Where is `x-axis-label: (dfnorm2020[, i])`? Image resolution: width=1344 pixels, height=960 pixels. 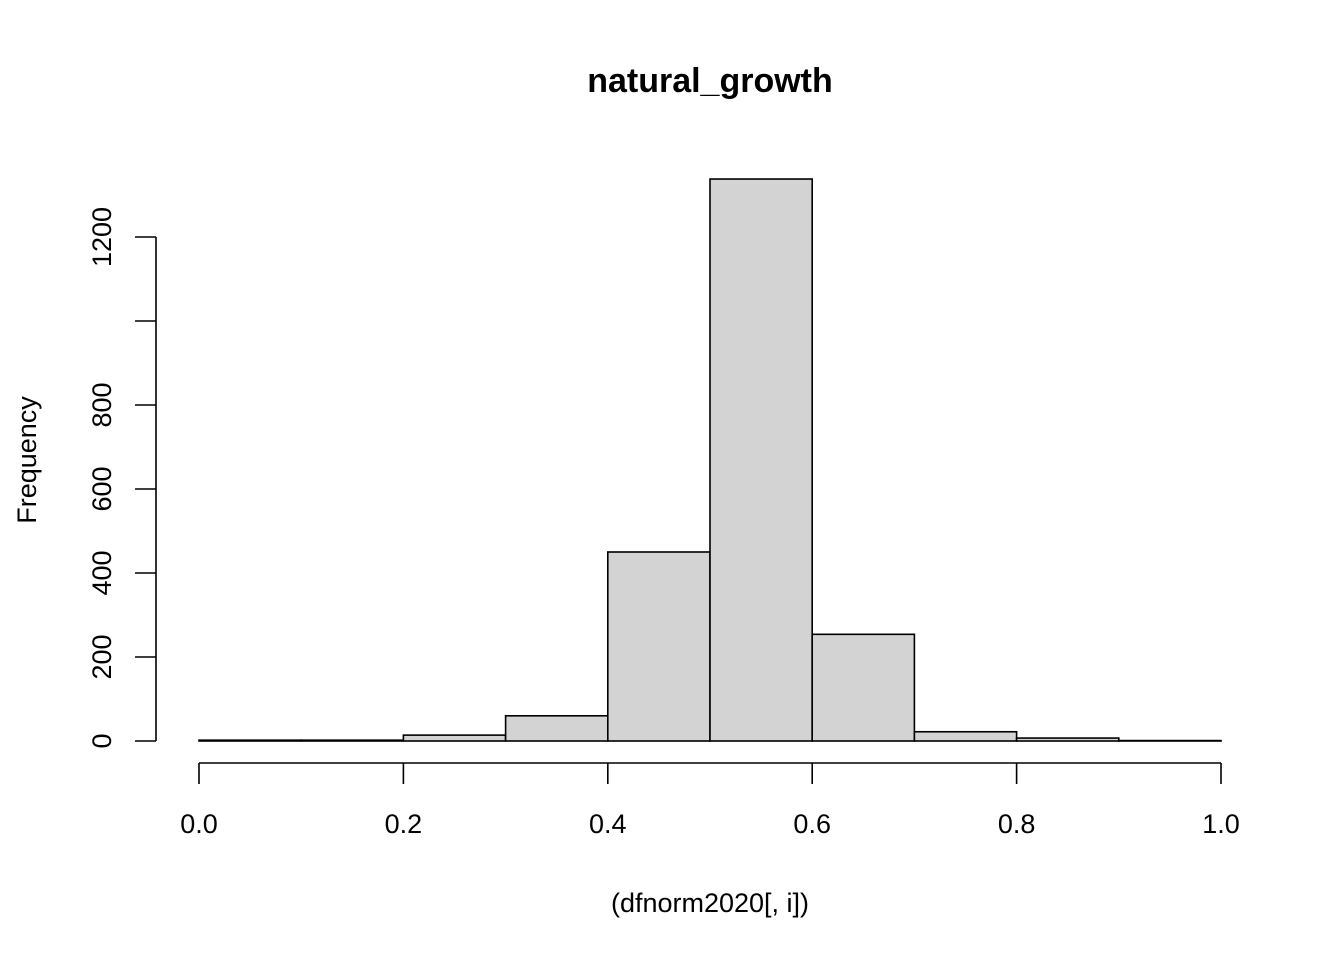
x-axis-label: (dfnorm2020[, i]) is located at coordinates (710, 903).